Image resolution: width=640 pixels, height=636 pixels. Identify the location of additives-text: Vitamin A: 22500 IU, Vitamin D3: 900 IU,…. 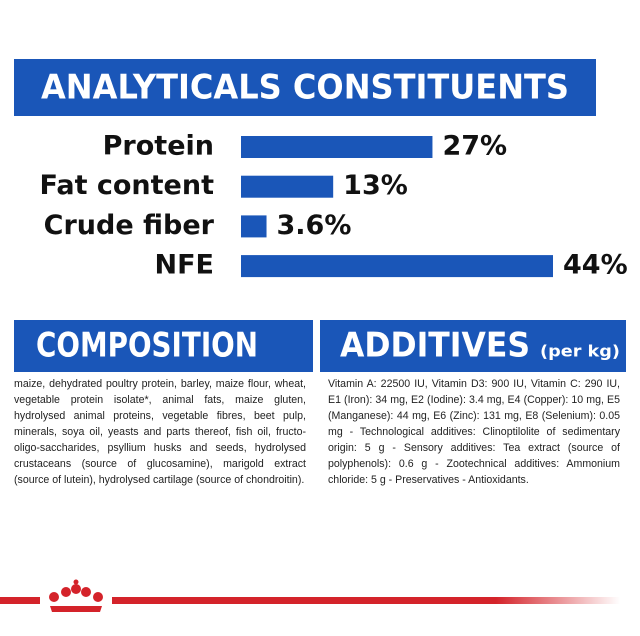
(474, 432).